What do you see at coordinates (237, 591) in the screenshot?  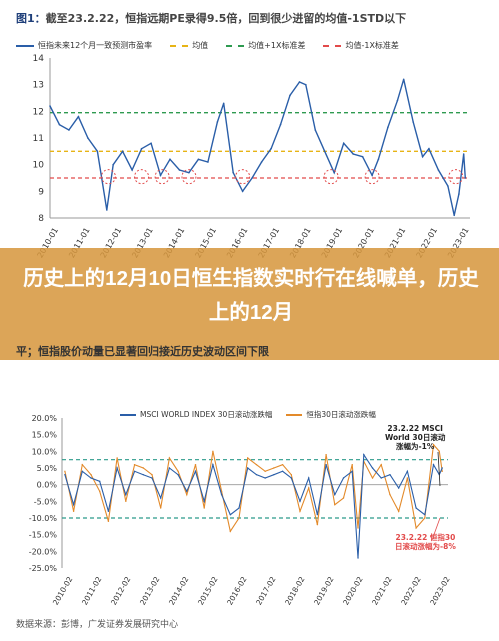 I see `chart2-x-tick-label: 2016-02` at bounding box center [237, 591].